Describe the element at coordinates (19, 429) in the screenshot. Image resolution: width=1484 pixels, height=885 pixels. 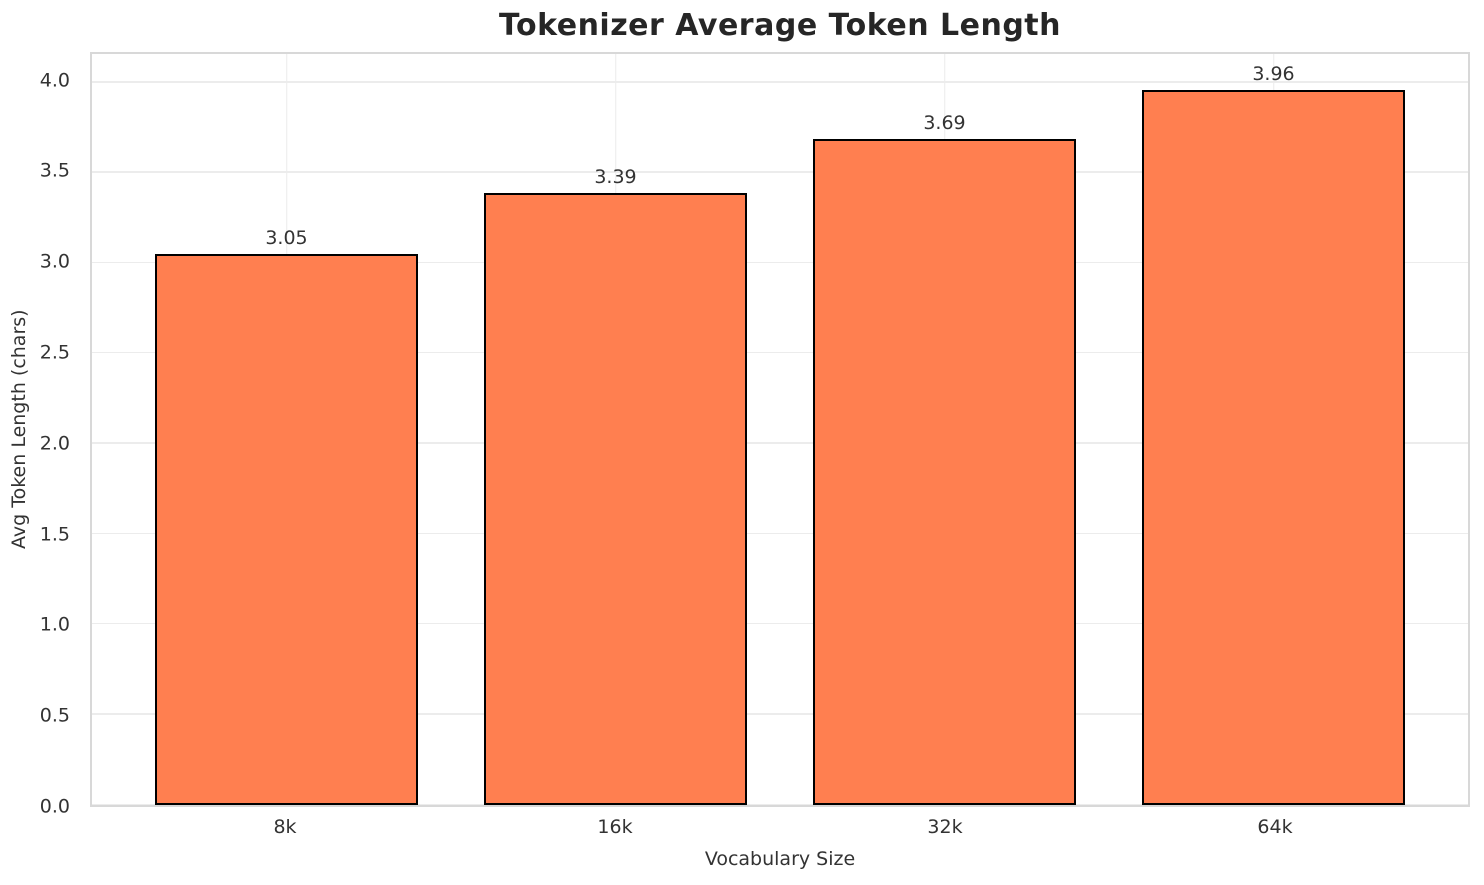
I see `y-axis-label: Avg Token Length (chars)` at that location.